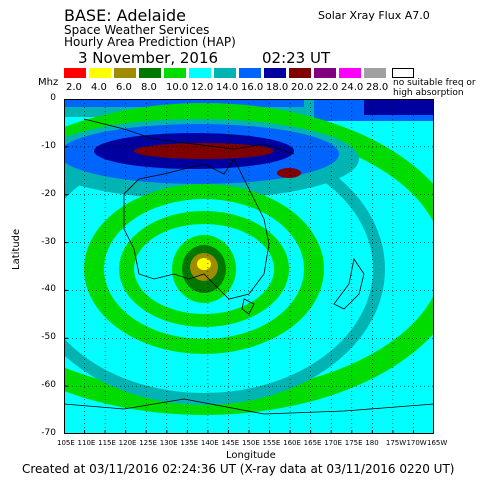 The width and height of the screenshot is (494, 492). What do you see at coordinates (168, 443) in the screenshot?
I see `x-tick-label: 130E` at bounding box center [168, 443].